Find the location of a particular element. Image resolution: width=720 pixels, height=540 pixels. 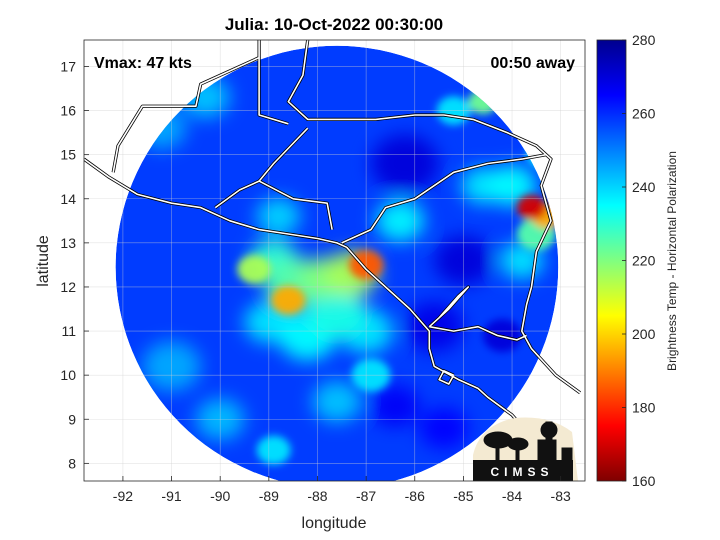

y-axis-label: latitude is located at coordinates (43, 261).